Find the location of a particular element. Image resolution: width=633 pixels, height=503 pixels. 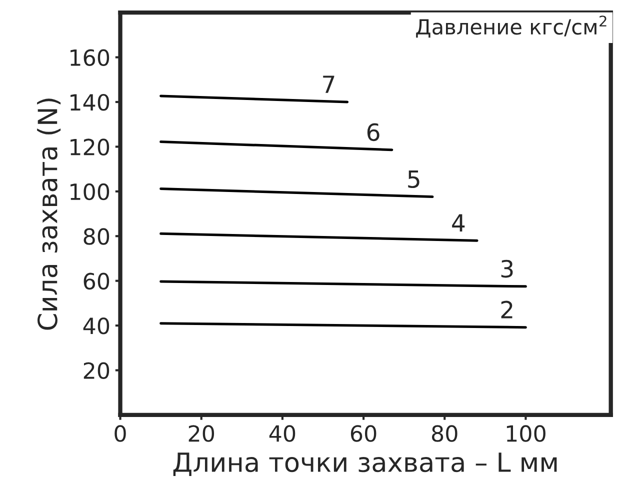

x-tick-label: 0 is located at coordinates (120, 433).